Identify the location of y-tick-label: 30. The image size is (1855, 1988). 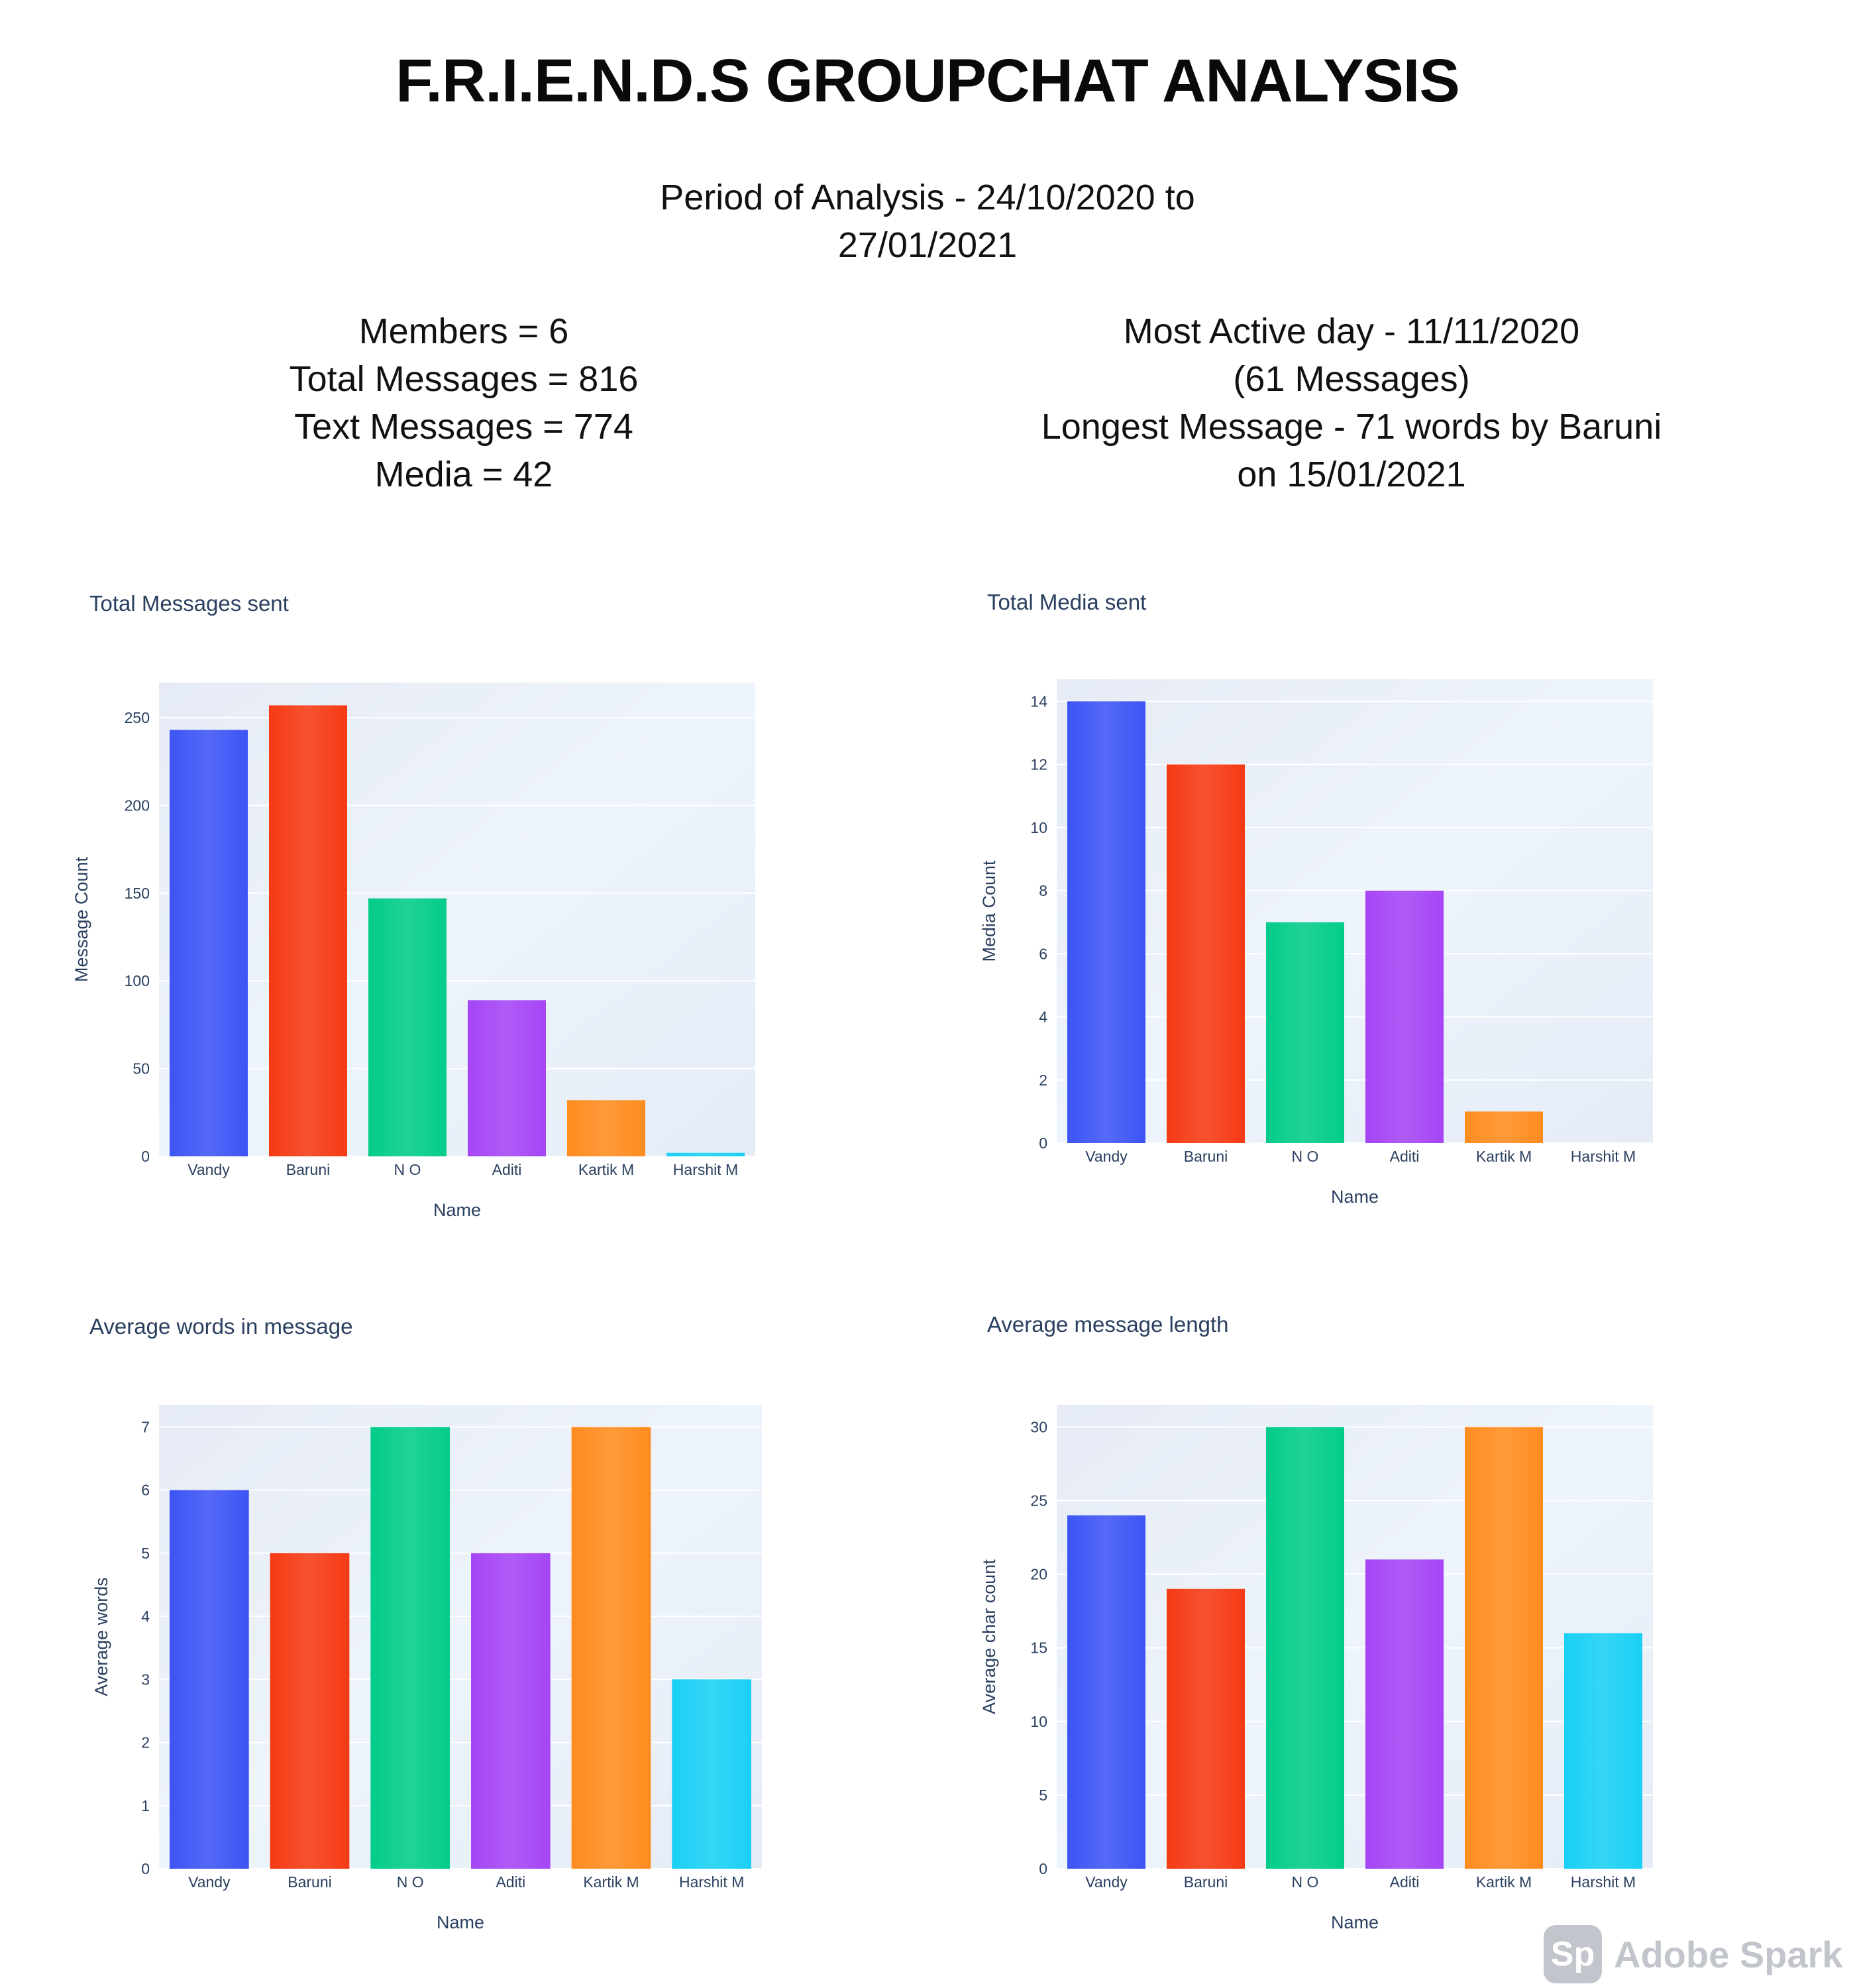
(1038, 1426).